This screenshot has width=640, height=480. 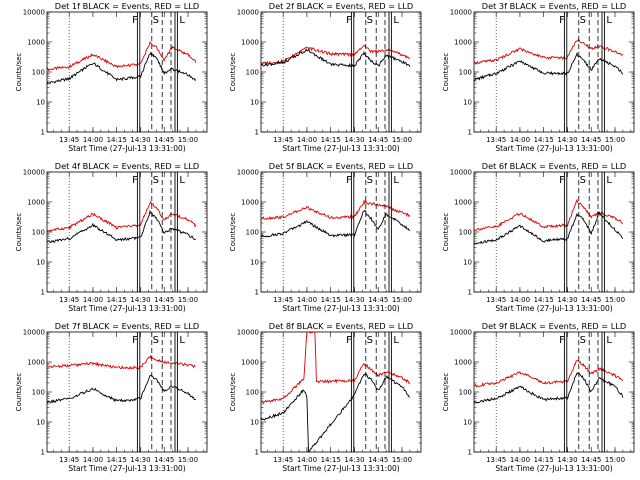 I want to click on chart-title: Det 2f BLACK = Events, RED = LLD, so click(x=341, y=6).